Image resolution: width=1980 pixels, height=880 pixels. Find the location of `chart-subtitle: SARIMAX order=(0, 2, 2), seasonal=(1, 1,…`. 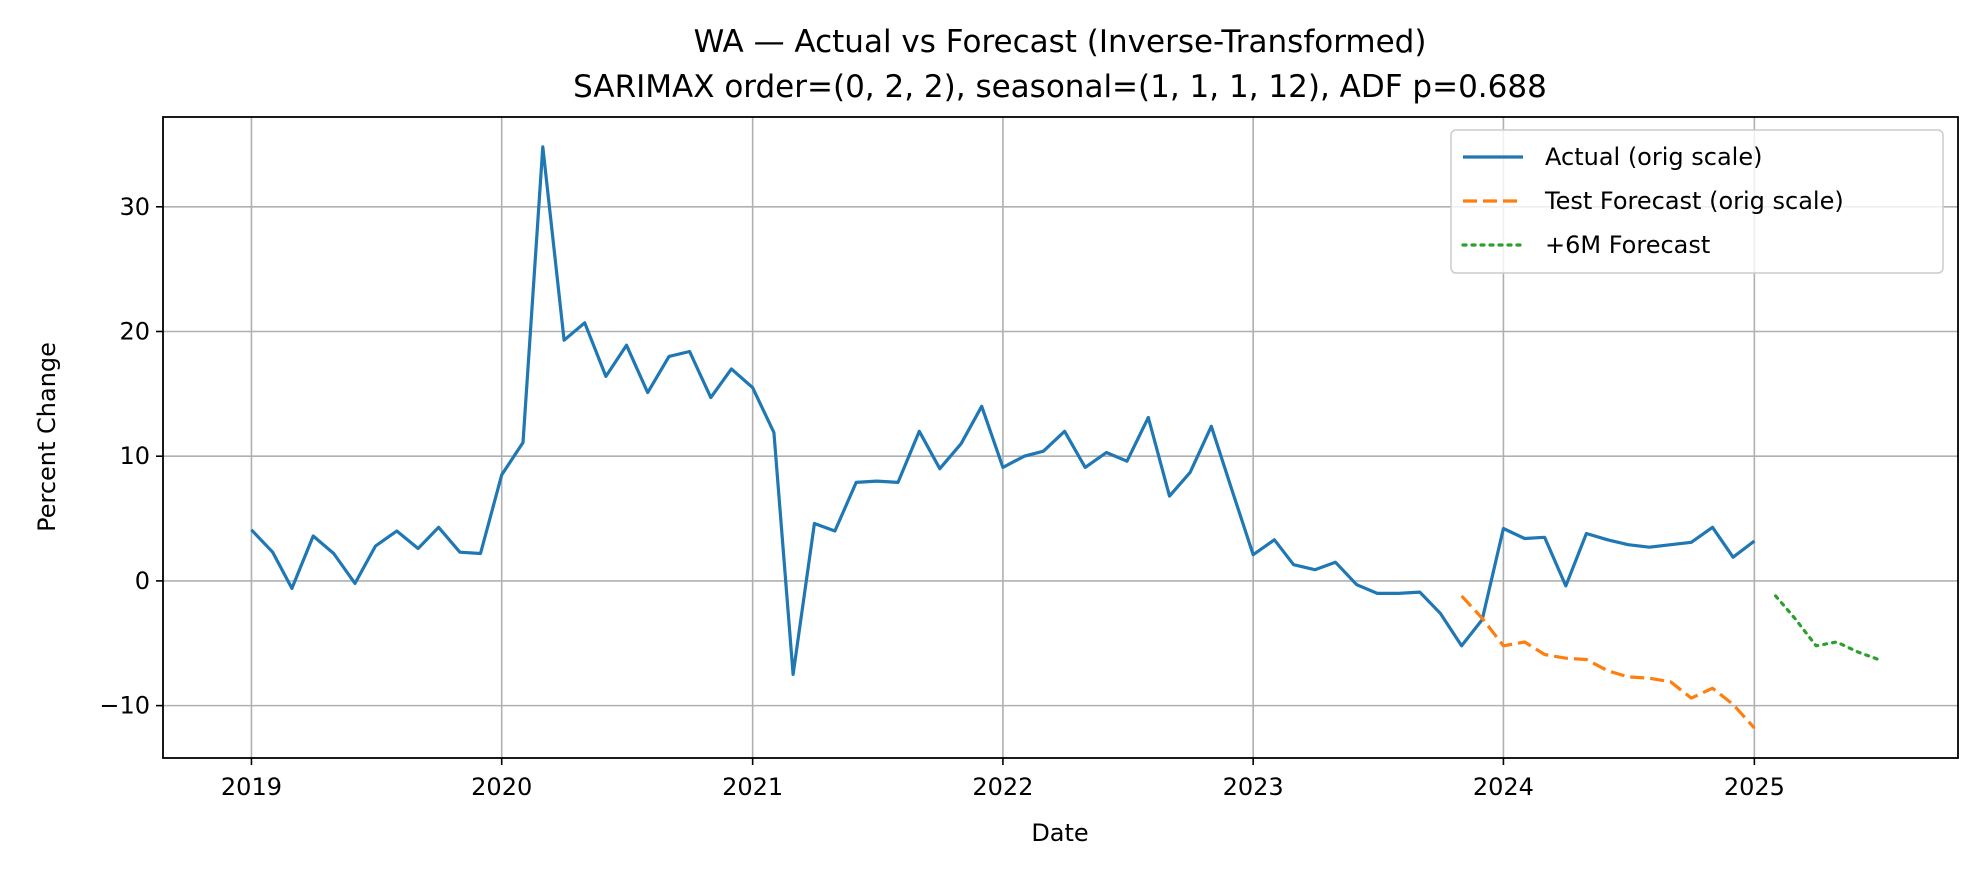

chart-subtitle: SARIMAX order=(0, 2, 2), seasonal=(1, 1,… is located at coordinates (1060, 87).